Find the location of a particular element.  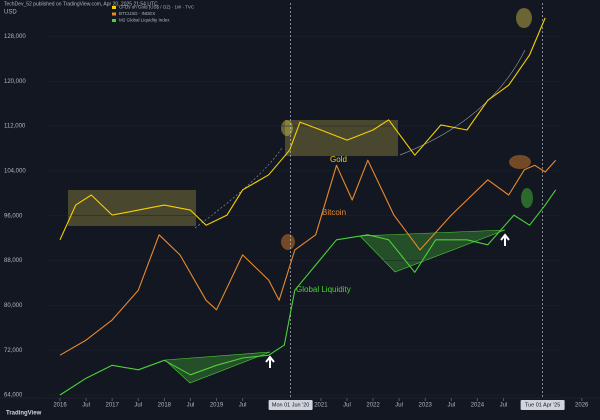

y-tick-label: 128,000 is located at coordinates (15, 37).